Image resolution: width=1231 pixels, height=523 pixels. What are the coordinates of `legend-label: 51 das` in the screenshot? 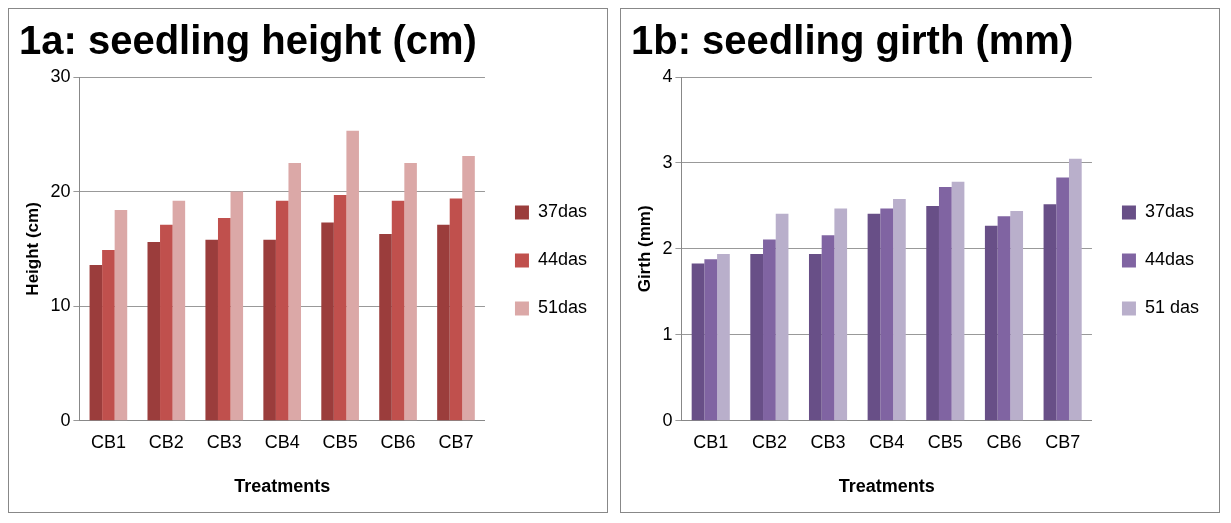 It's located at (1171, 307).